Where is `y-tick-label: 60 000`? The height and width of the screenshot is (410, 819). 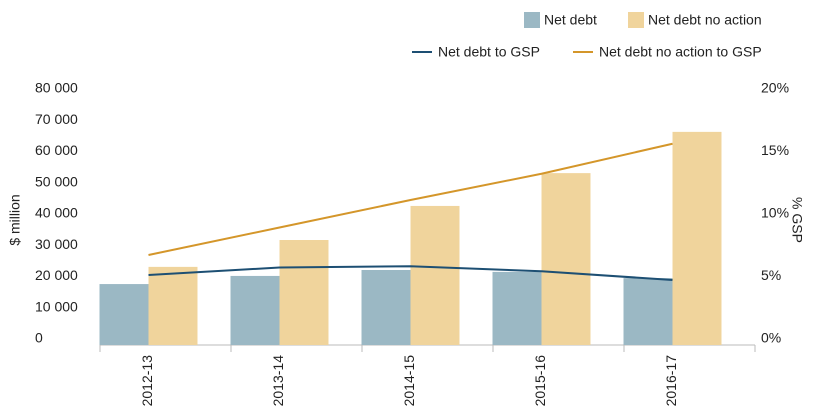 y-tick-label: 60 000 is located at coordinates (56, 150).